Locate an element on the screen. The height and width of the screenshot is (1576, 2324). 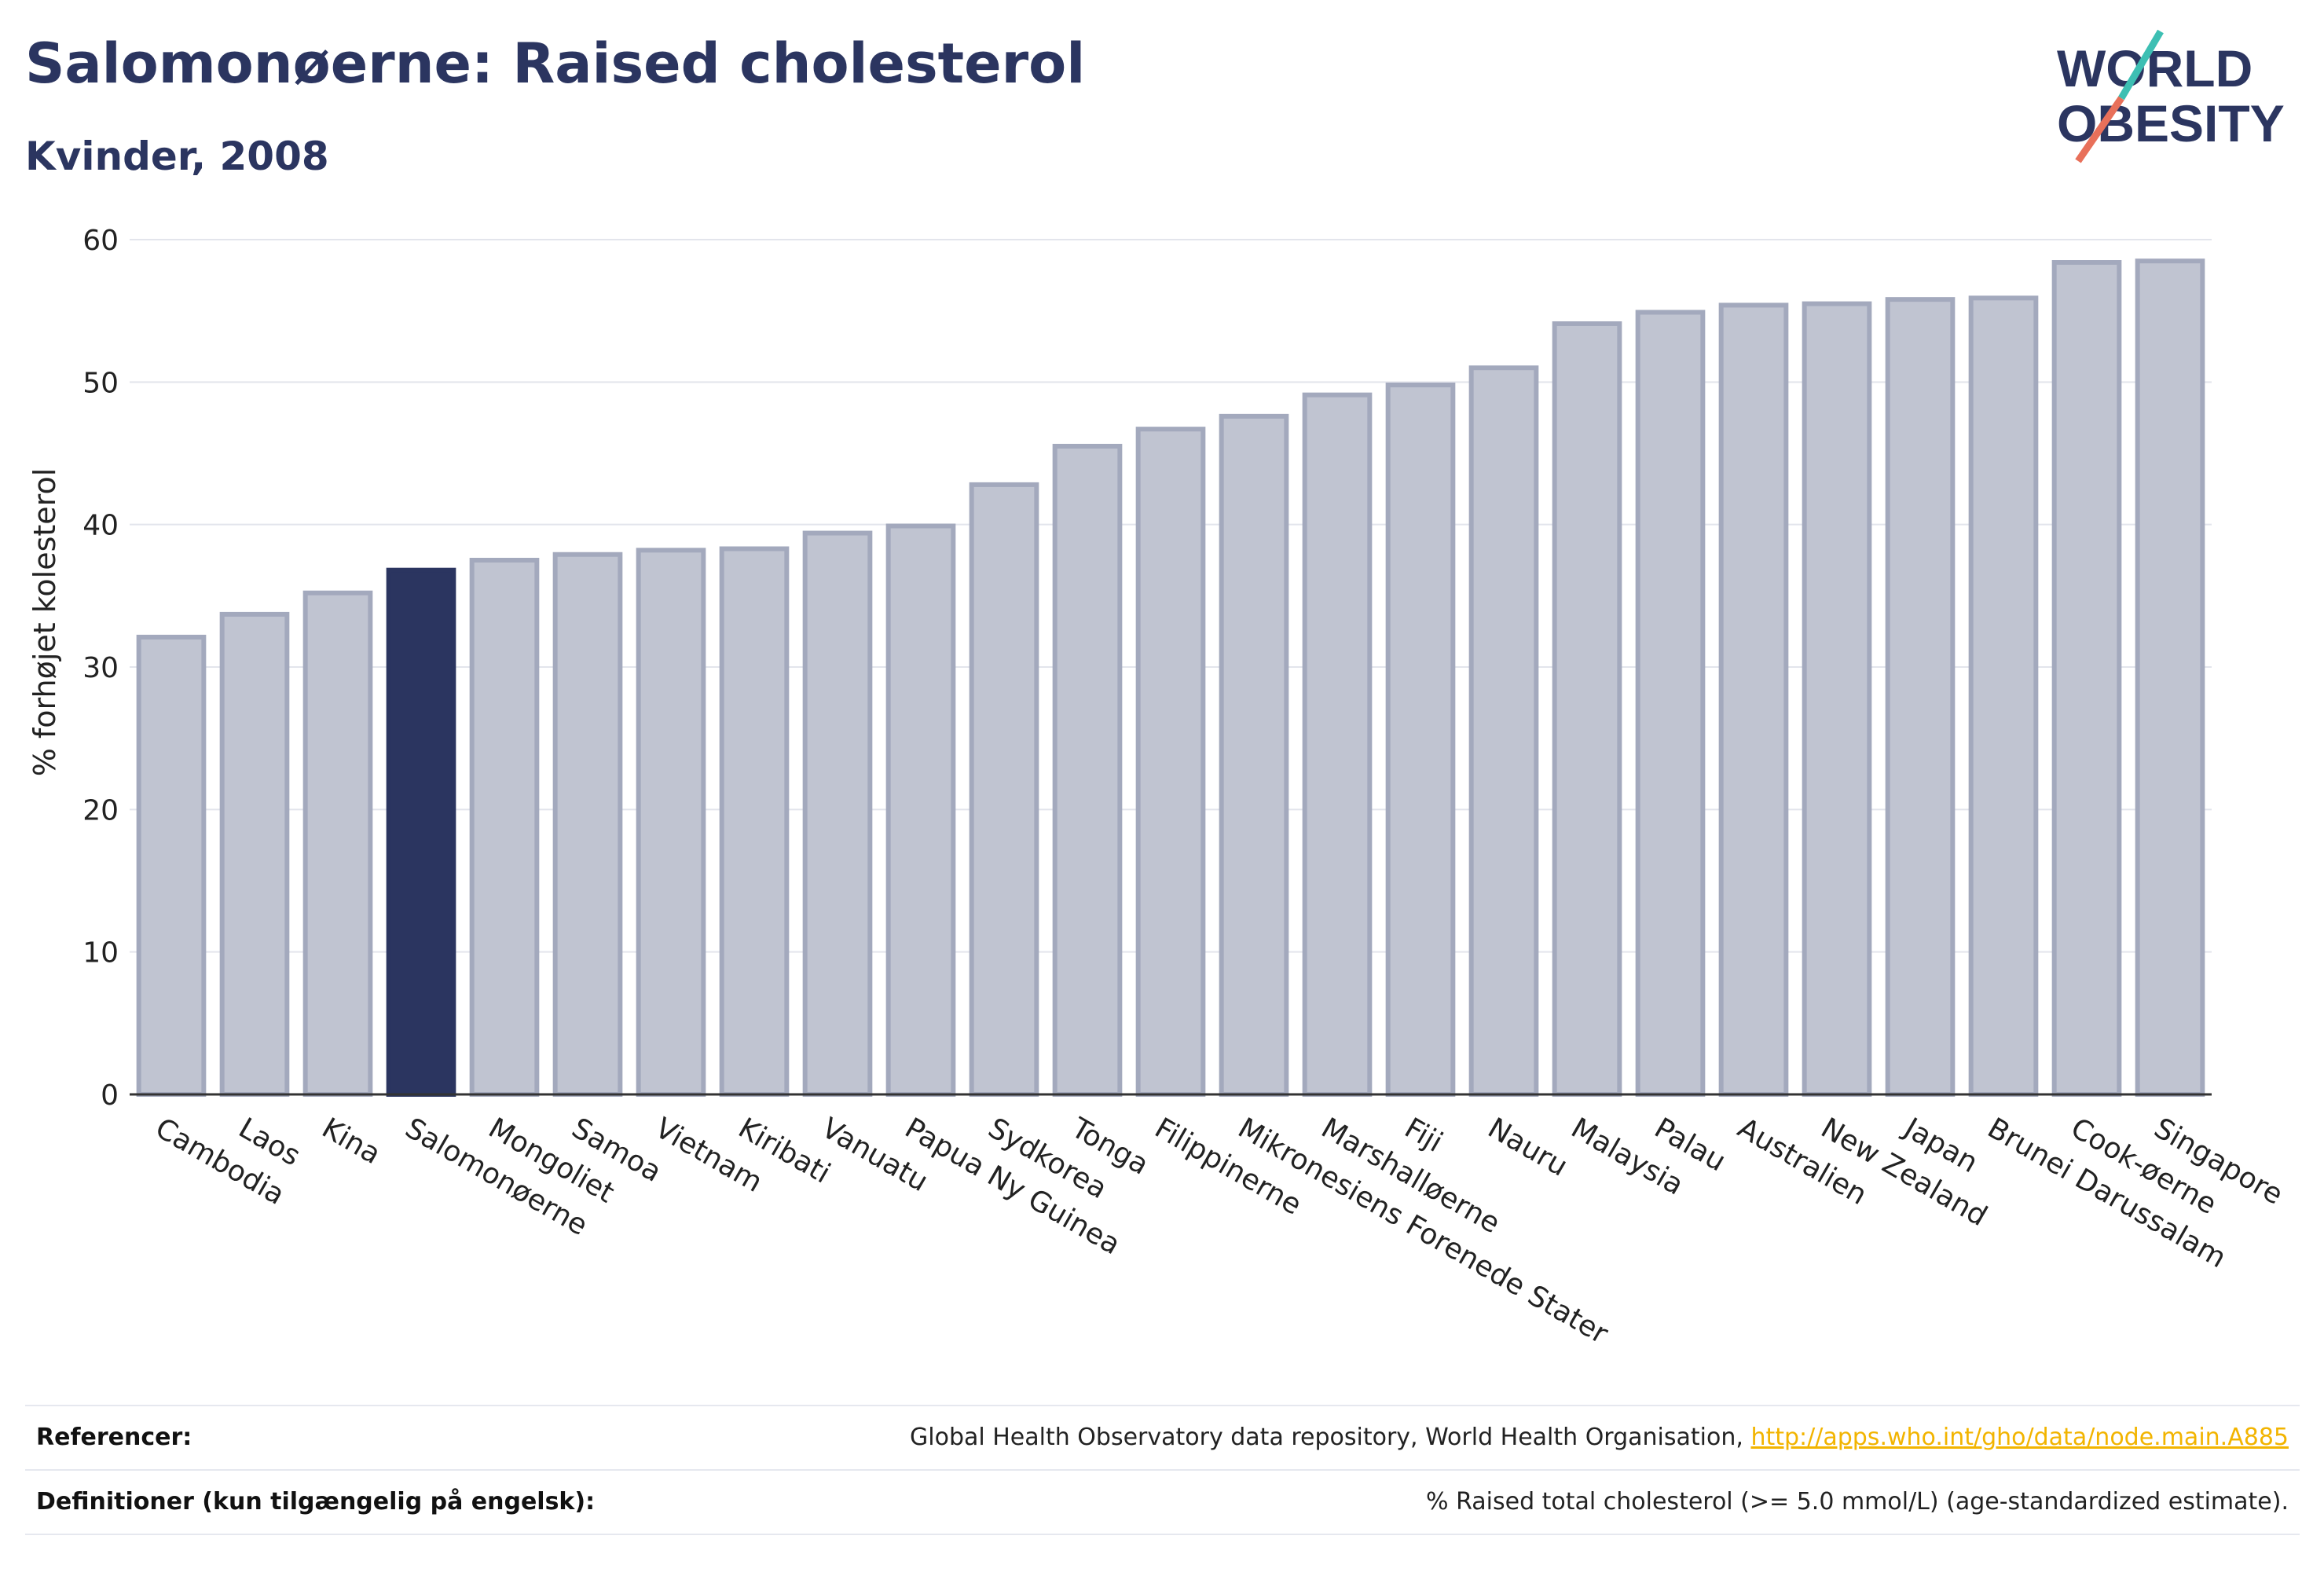
page-title: Salomonøerne: Raised cholesterol is located at coordinates (555, 63).